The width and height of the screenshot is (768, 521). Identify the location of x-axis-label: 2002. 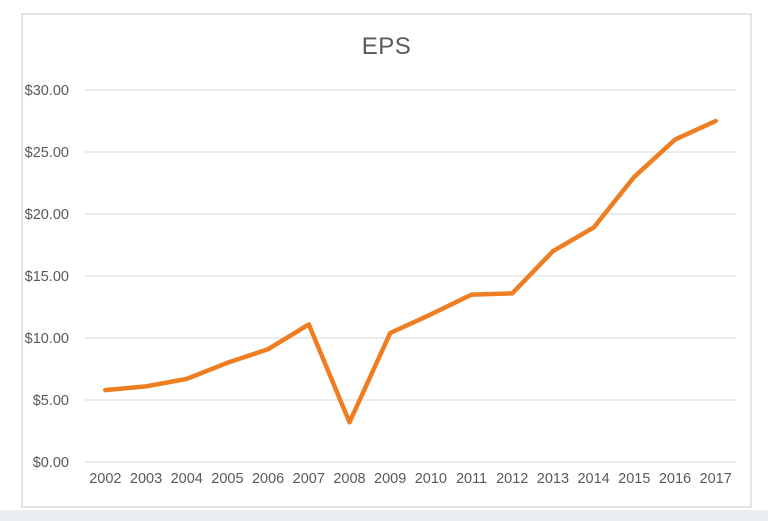
(105, 479).